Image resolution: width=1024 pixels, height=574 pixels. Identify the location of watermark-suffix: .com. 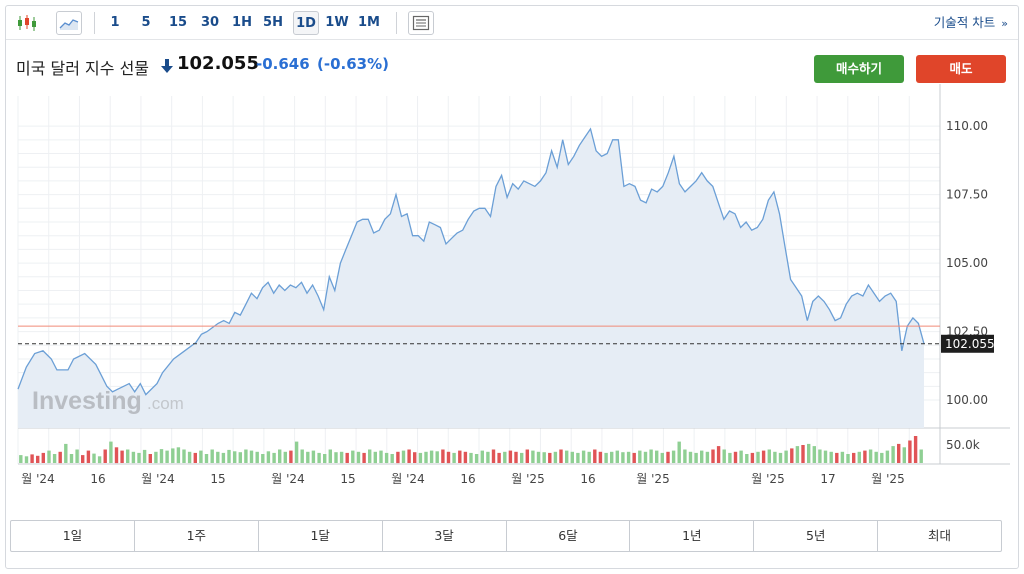
(165, 403).